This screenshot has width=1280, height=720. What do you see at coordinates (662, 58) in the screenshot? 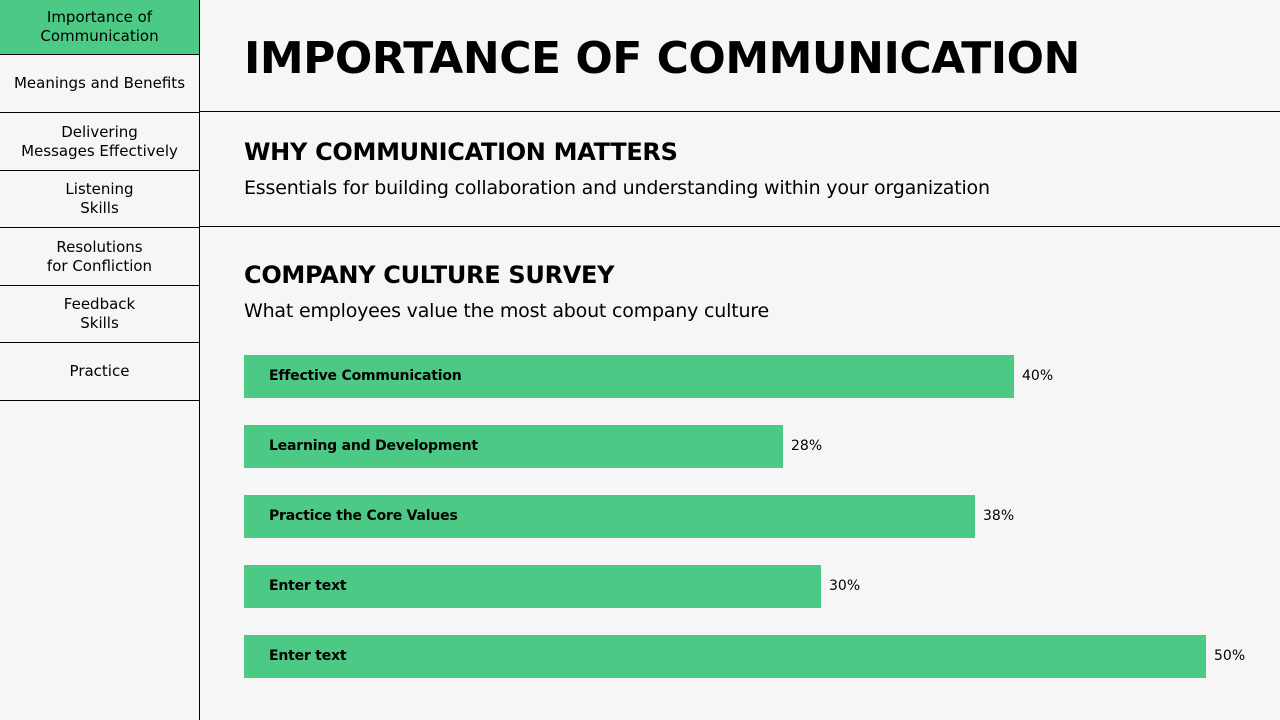
I see `page-title: IMPORTANCE OF COMMUNICATION` at bounding box center [662, 58].